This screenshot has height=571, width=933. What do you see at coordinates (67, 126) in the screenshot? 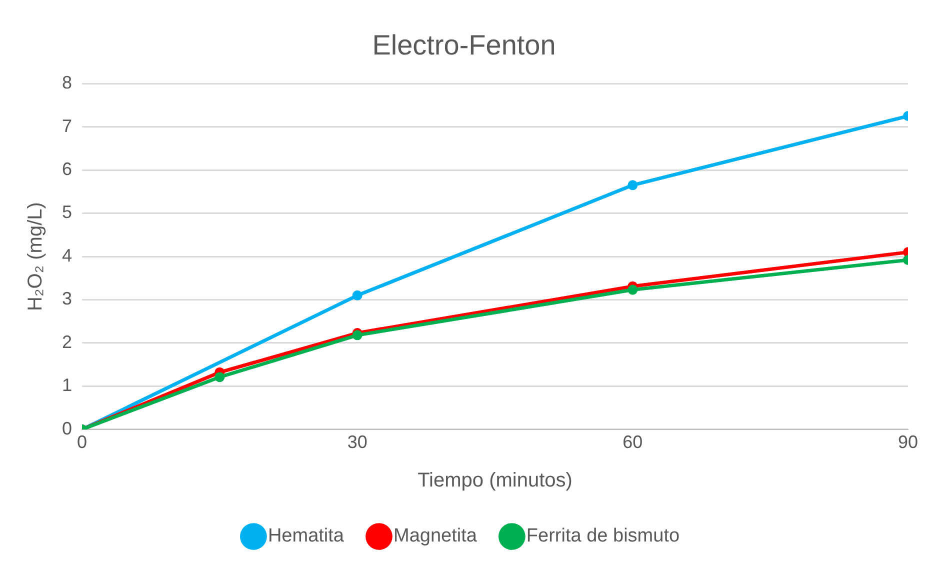
I see `y-tick-label: 7` at bounding box center [67, 126].